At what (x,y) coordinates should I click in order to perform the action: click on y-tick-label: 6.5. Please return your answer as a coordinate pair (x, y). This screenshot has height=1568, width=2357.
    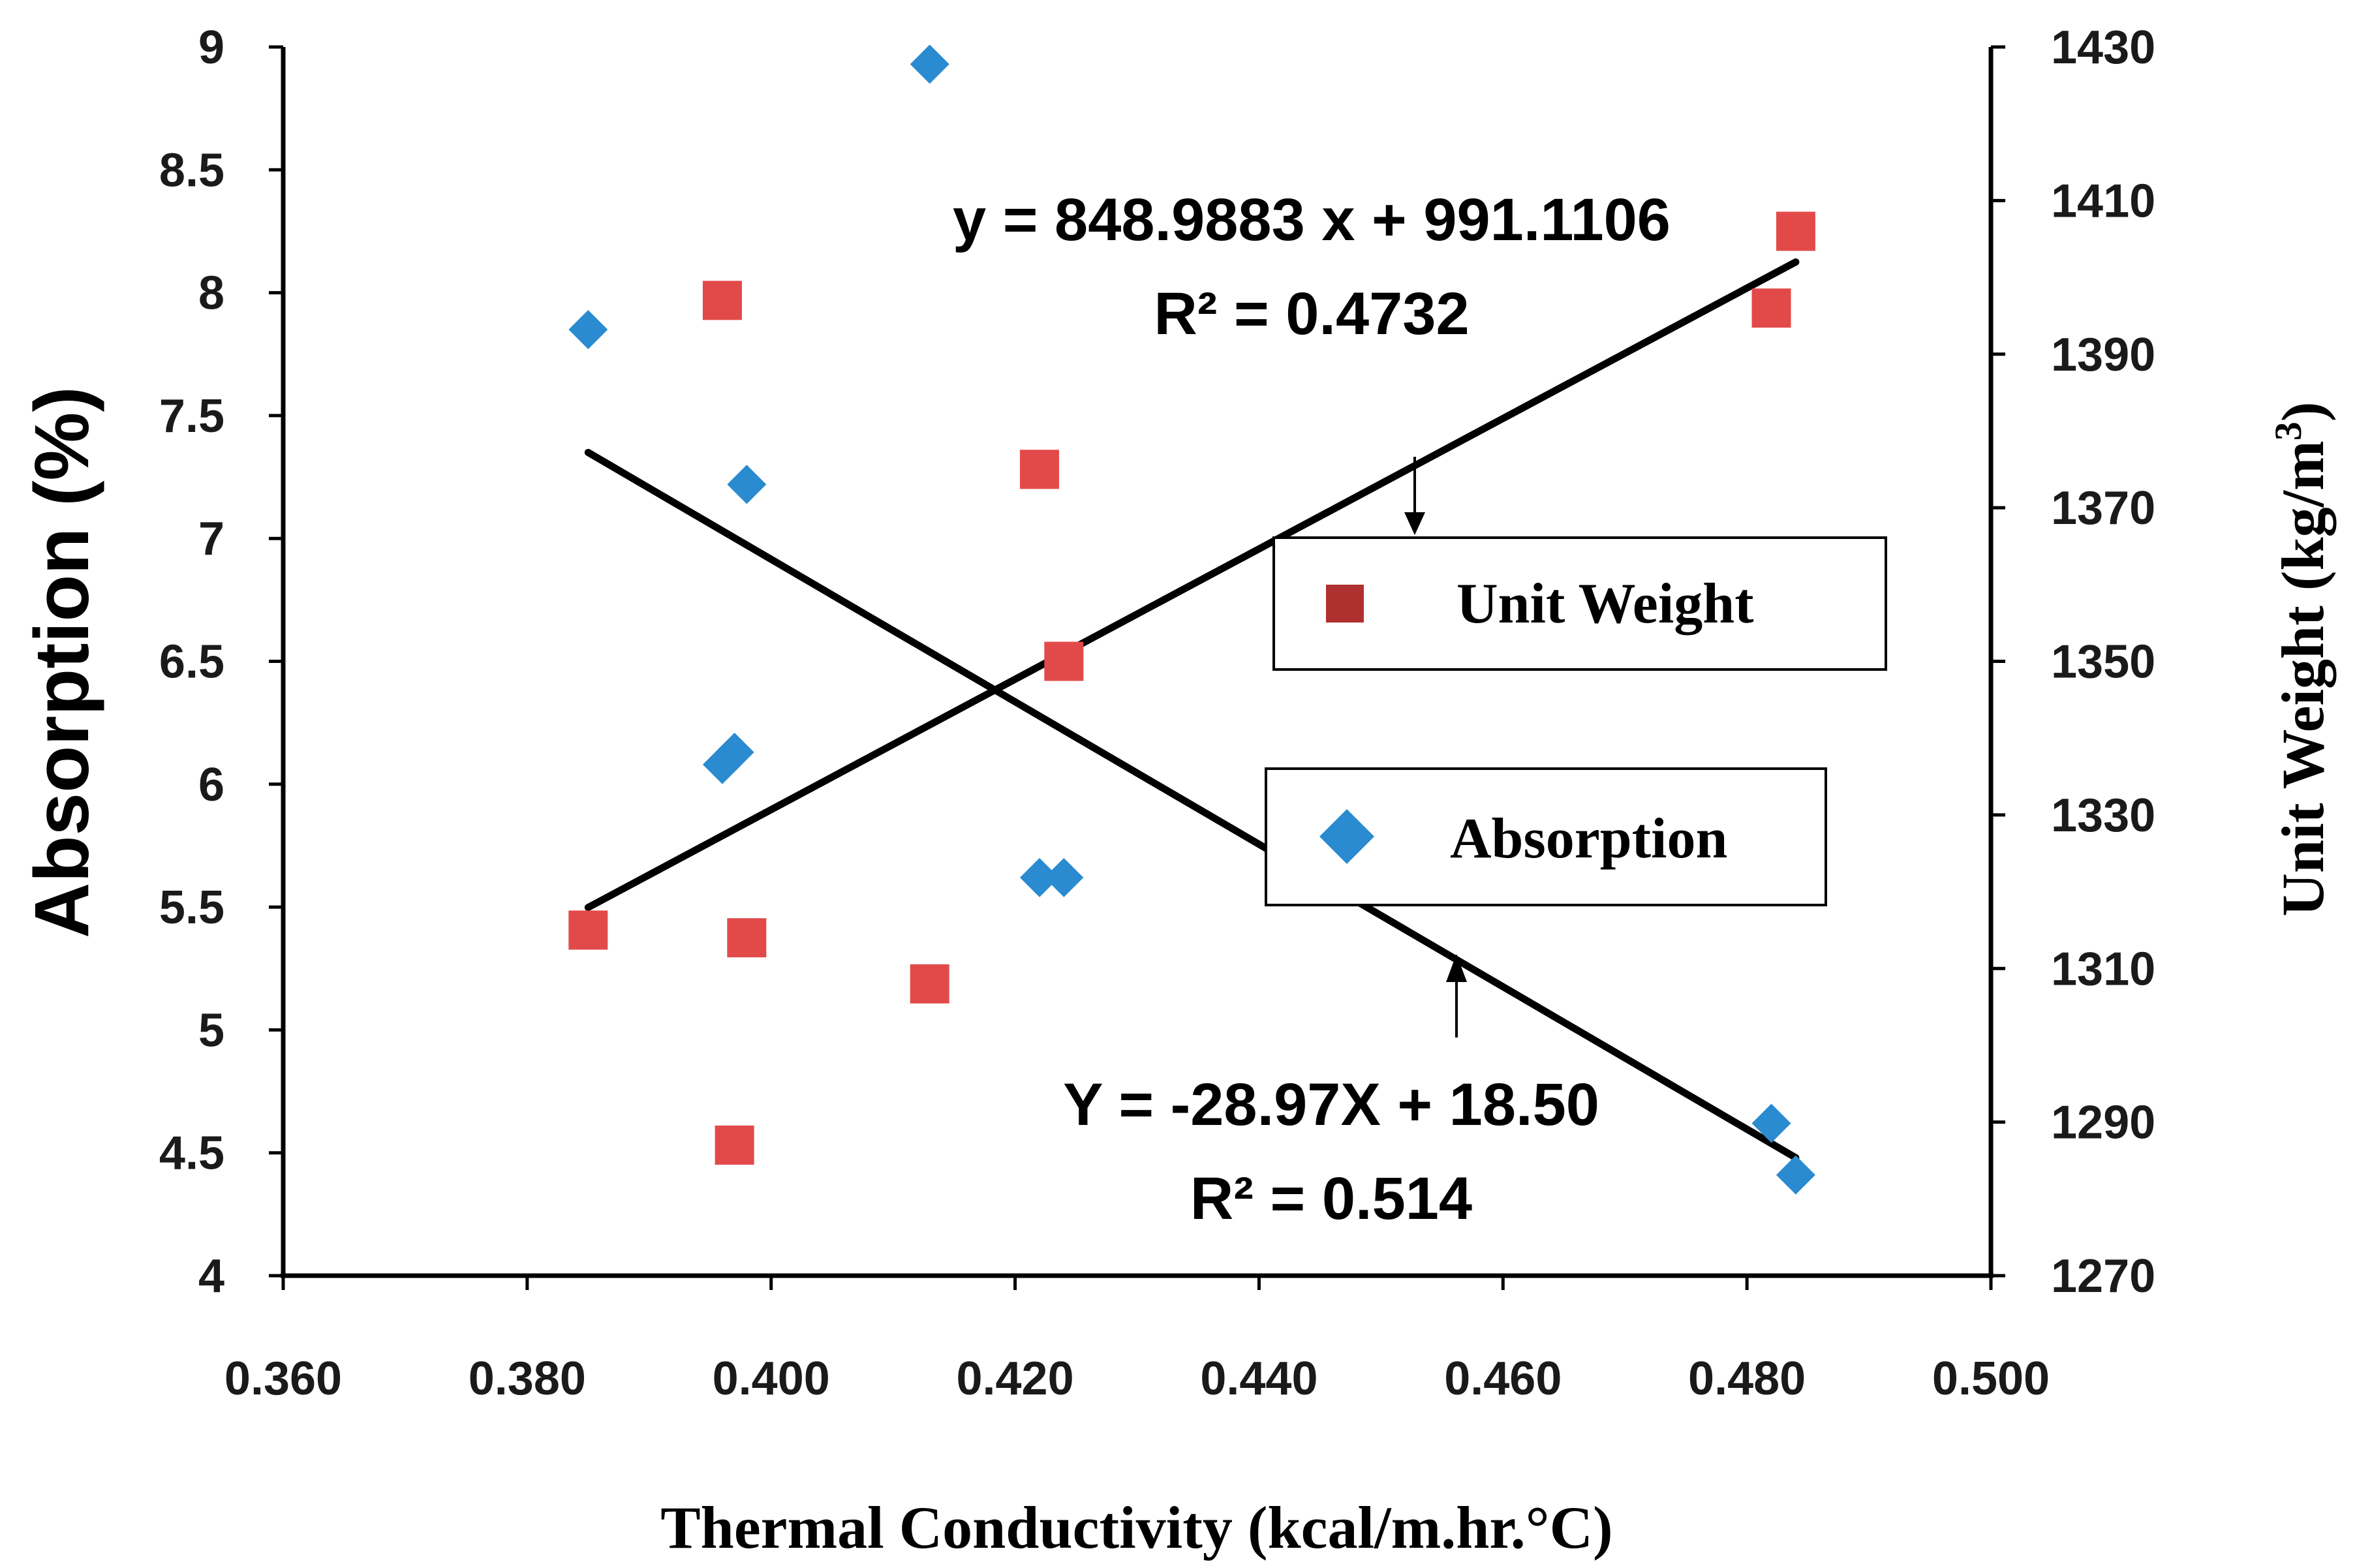
    Looking at the image, I should click on (191, 662).